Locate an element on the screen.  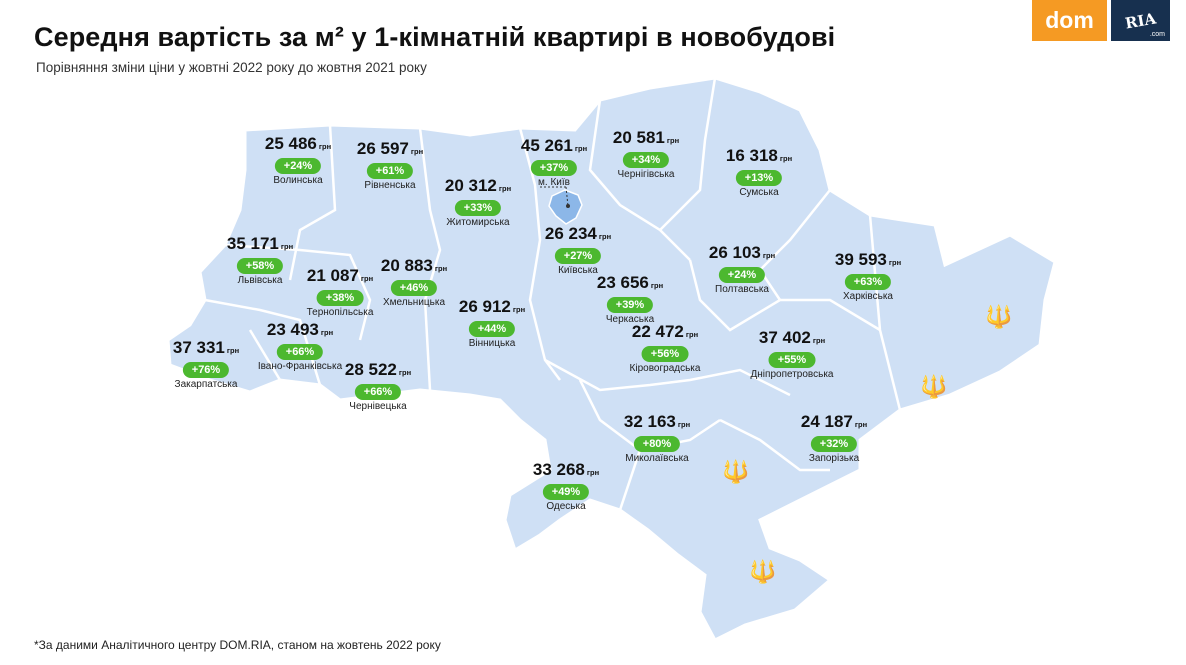
logo-dom: dom is located at coordinates (1069, 20).